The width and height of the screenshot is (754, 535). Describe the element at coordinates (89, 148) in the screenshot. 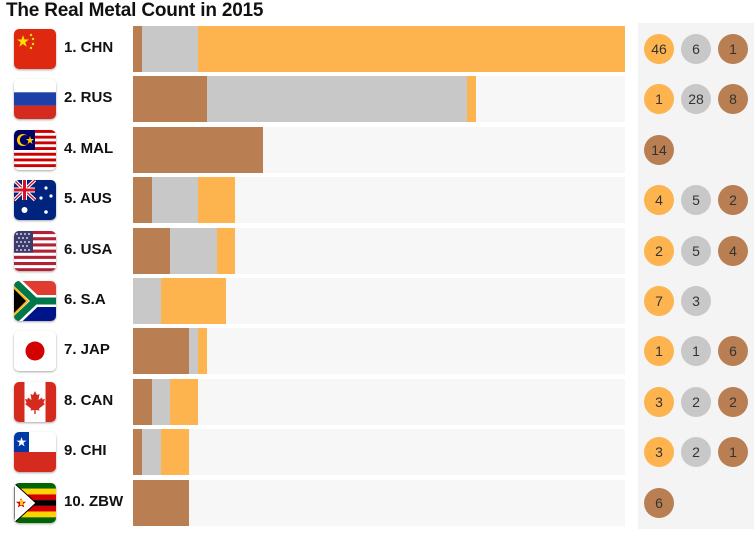

I see `category-label: 4. MAL` at that location.